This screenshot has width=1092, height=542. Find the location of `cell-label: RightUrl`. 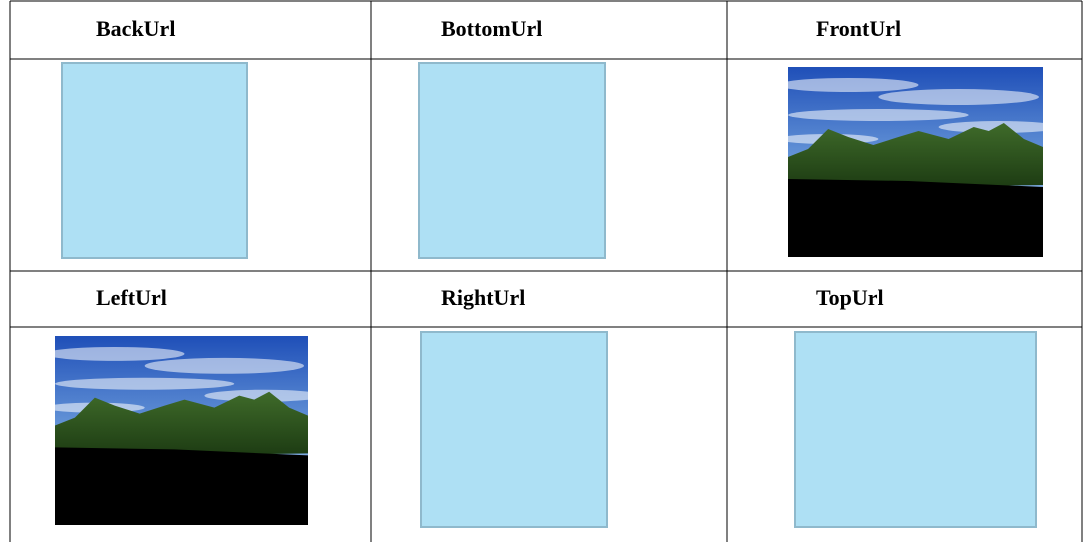

cell-label: RightUrl is located at coordinates (483, 297).